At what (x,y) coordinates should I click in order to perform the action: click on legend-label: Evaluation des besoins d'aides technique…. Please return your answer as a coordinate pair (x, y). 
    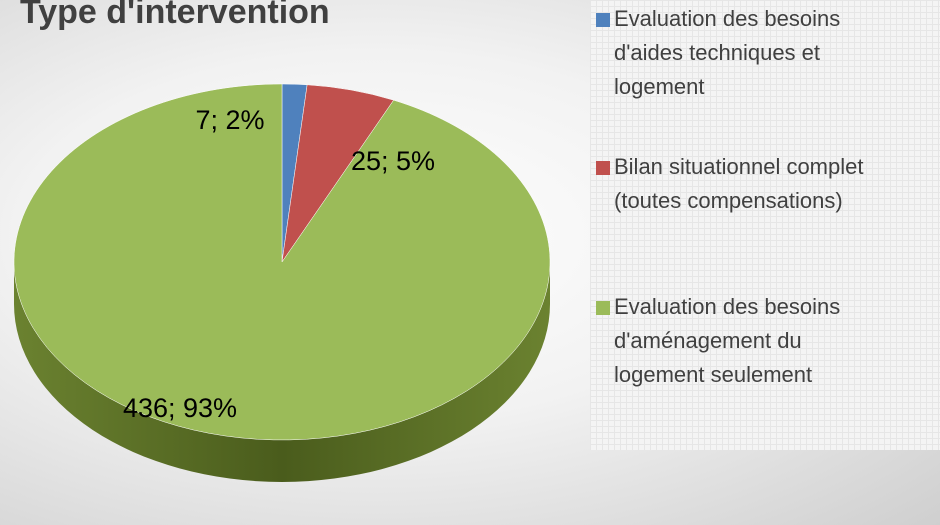
    Looking at the image, I should click on (727, 52).